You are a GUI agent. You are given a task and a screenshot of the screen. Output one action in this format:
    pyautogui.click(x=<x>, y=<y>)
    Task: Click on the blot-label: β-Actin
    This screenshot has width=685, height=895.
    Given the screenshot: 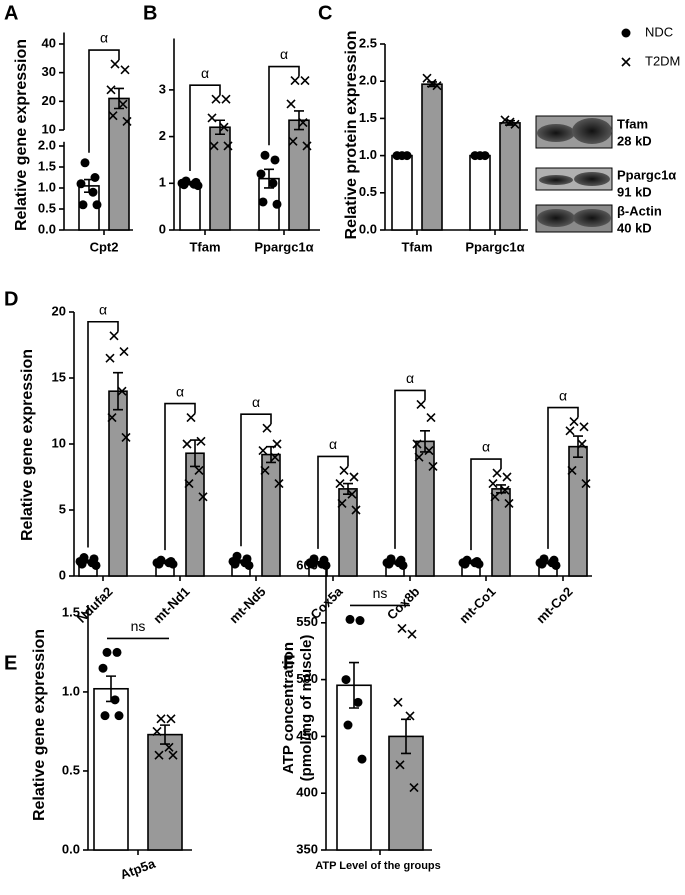 What is the action you would take?
    pyautogui.click(x=639, y=210)
    